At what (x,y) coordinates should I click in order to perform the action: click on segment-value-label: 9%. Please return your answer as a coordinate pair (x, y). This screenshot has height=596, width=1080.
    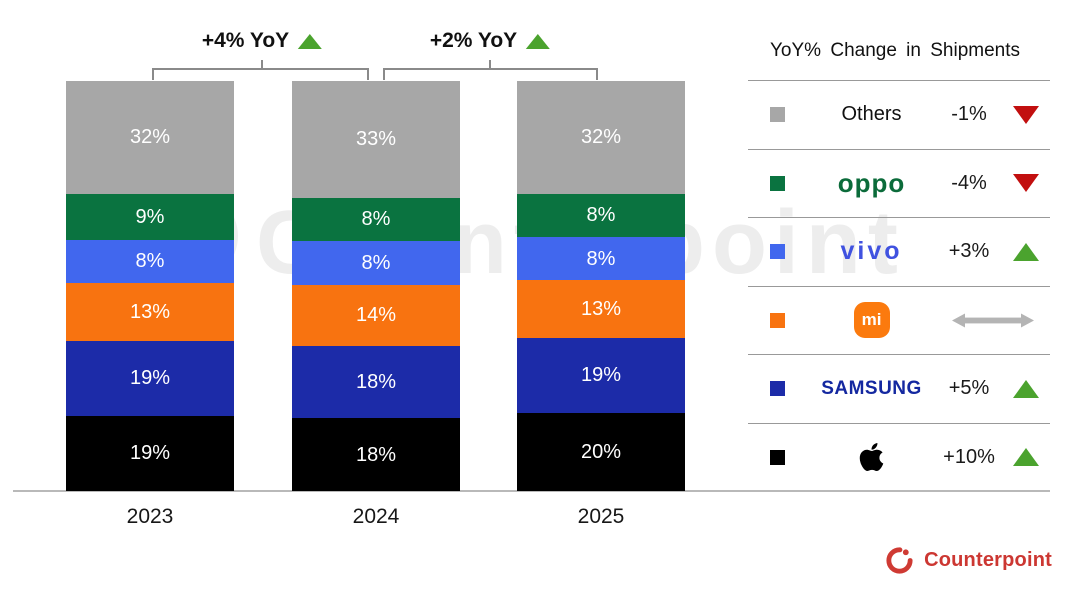
    Looking at the image, I should click on (150, 216).